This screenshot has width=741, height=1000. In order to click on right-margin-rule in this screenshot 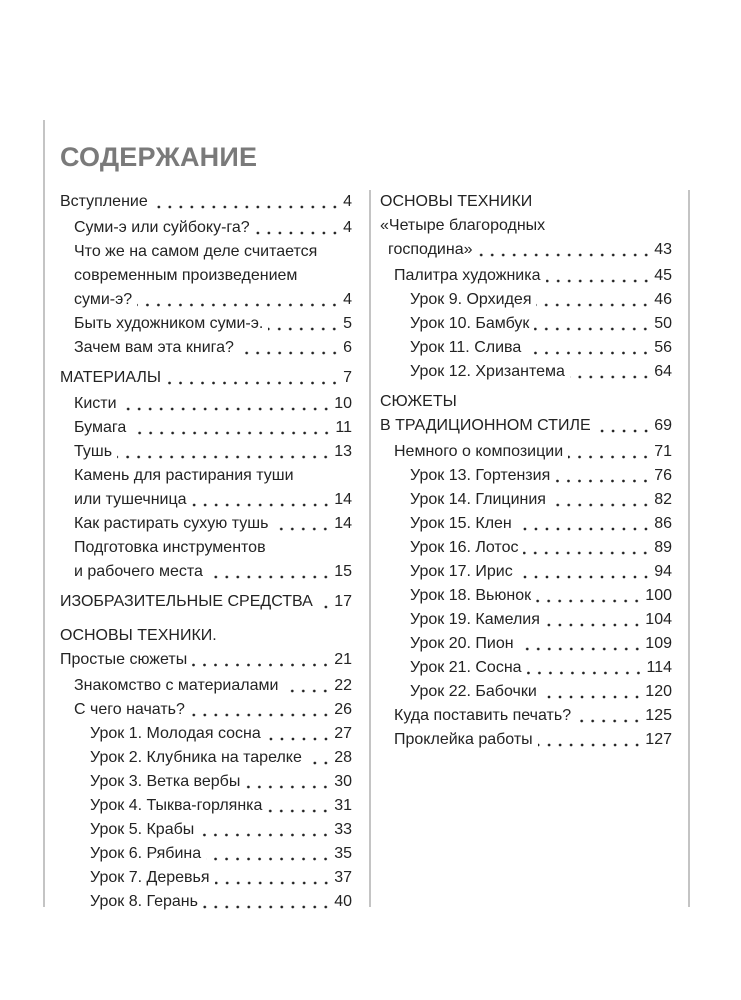, I will do `click(689, 548)`.